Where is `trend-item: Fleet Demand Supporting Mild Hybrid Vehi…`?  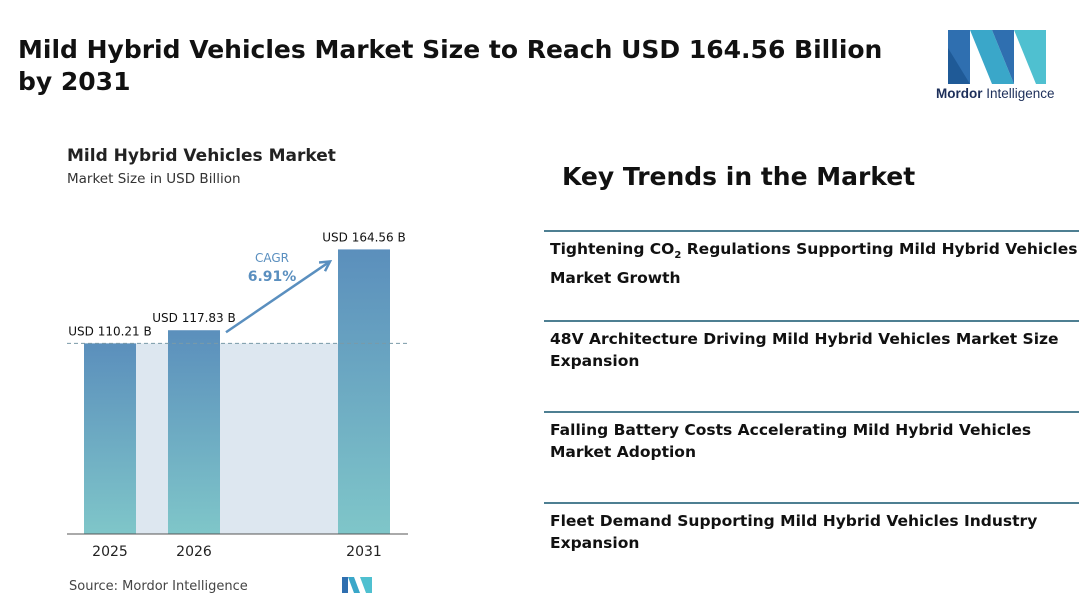
trend-item: Fleet Demand Supporting Mild Hybrid Vehi… is located at coordinates (811, 528).